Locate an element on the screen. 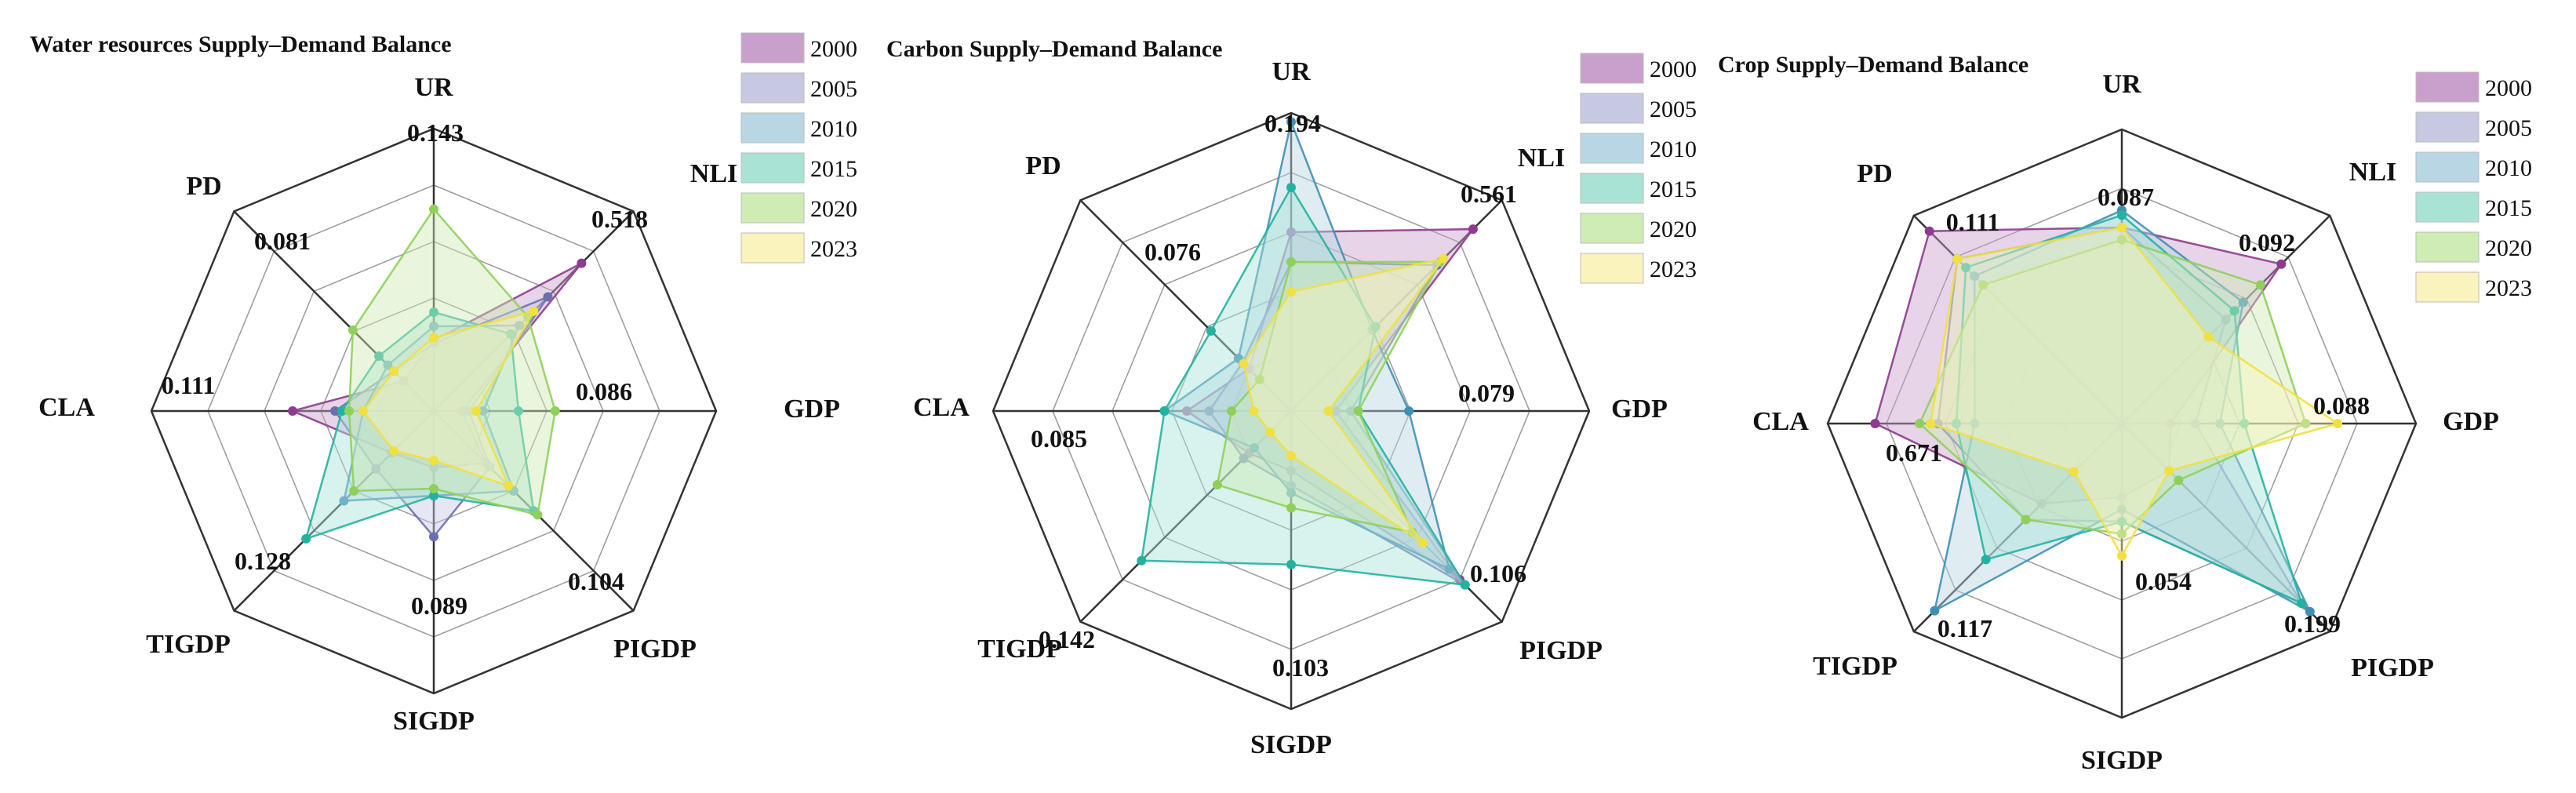 This screenshot has width=2576, height=793. axis-label-pd: PD is located at coordinates (204, 186).